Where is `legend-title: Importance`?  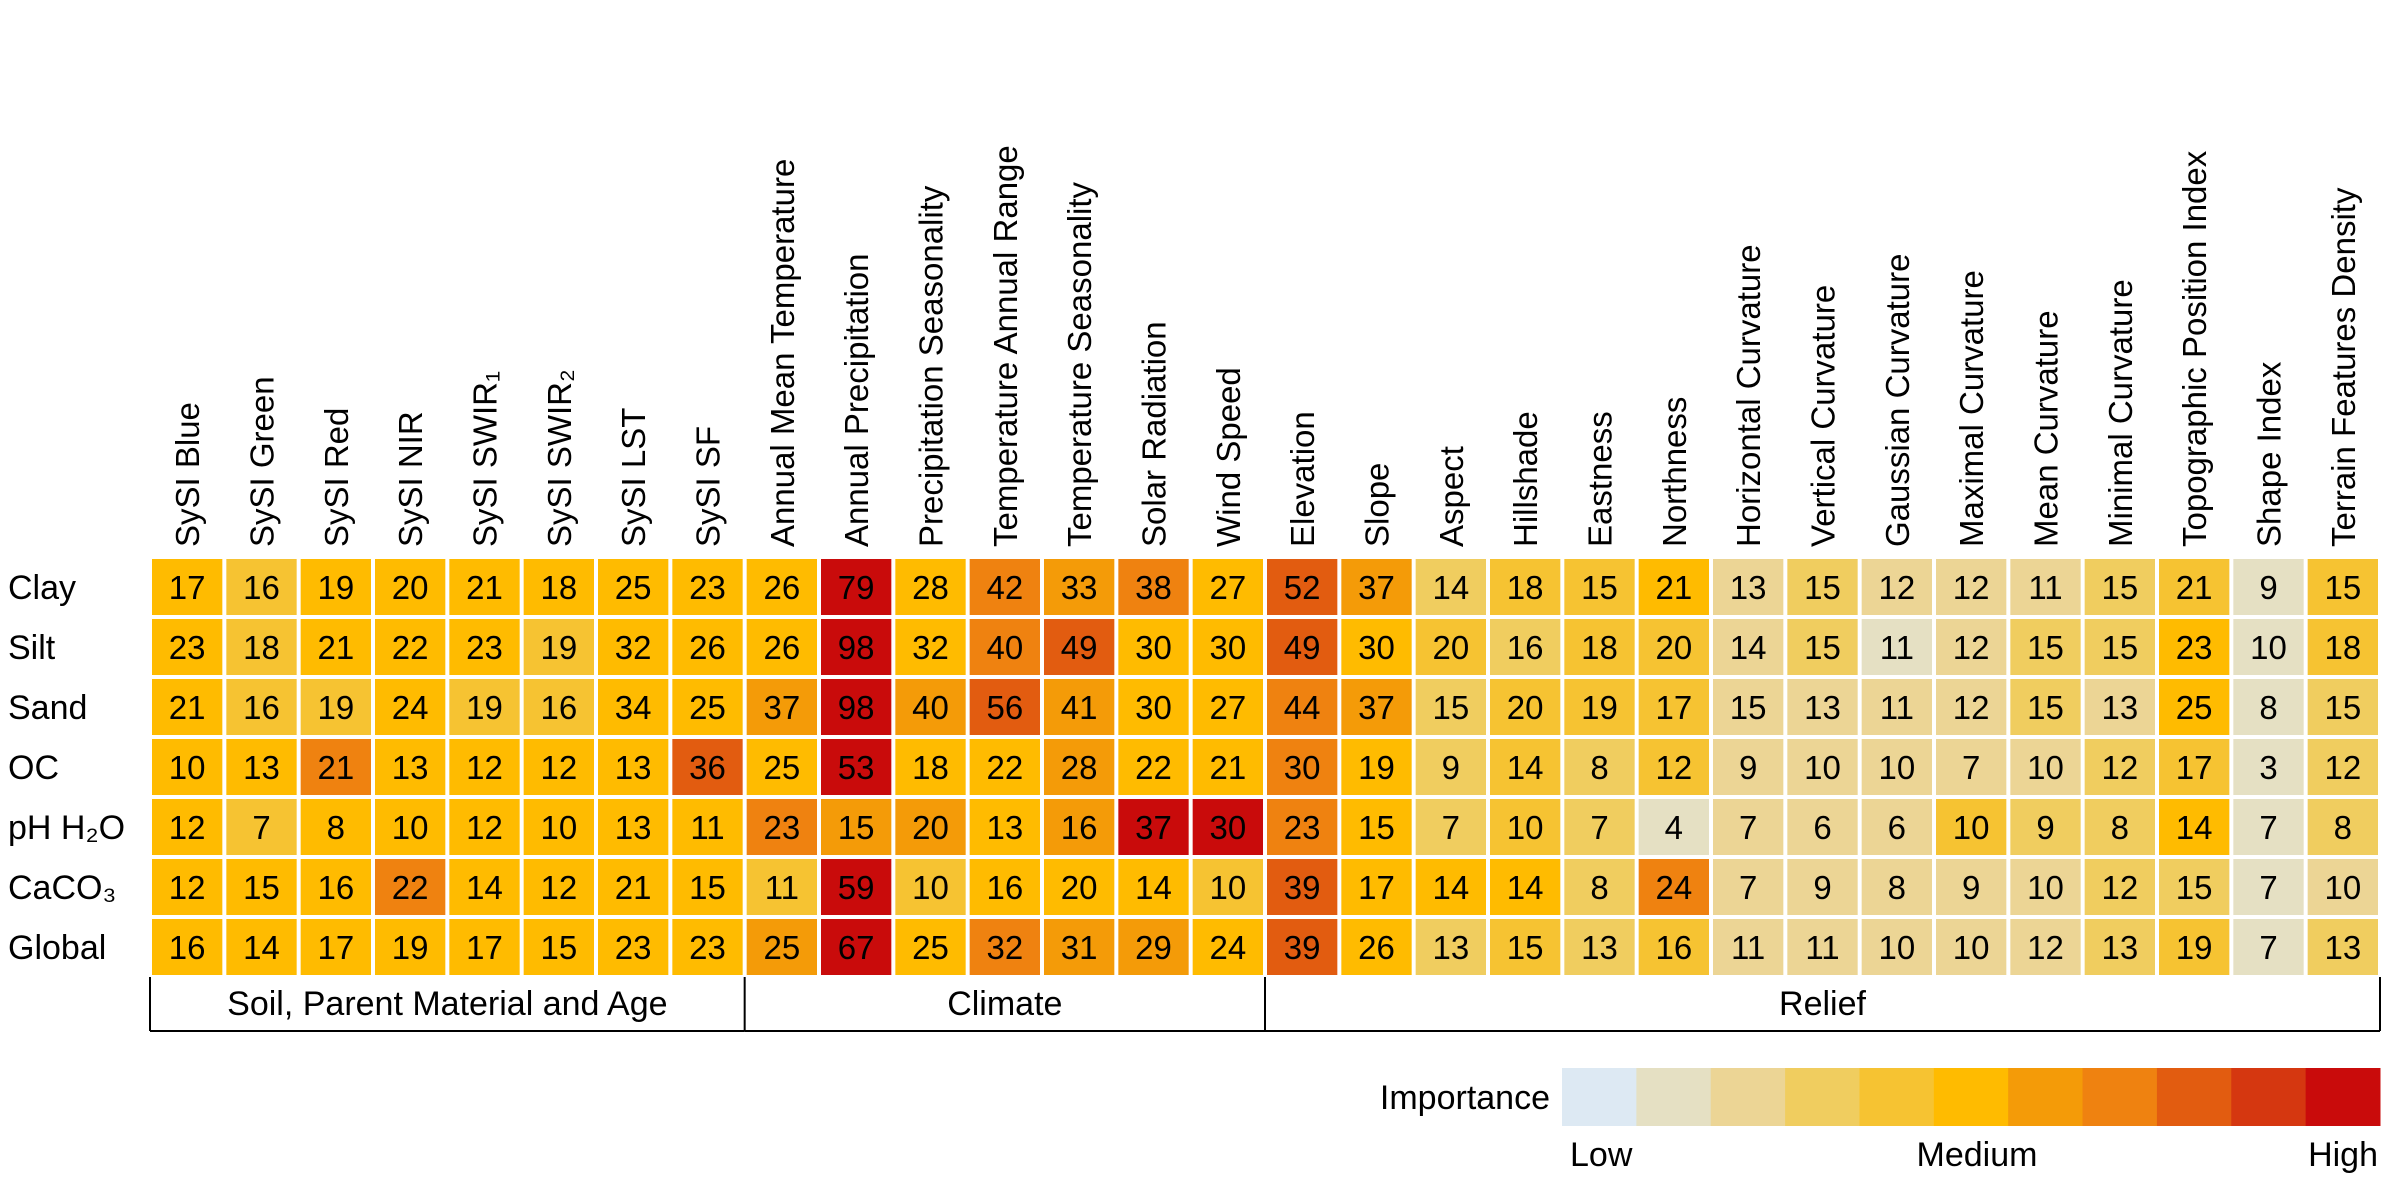 legend-title: Importance is located at coordinates (1465, 1098).